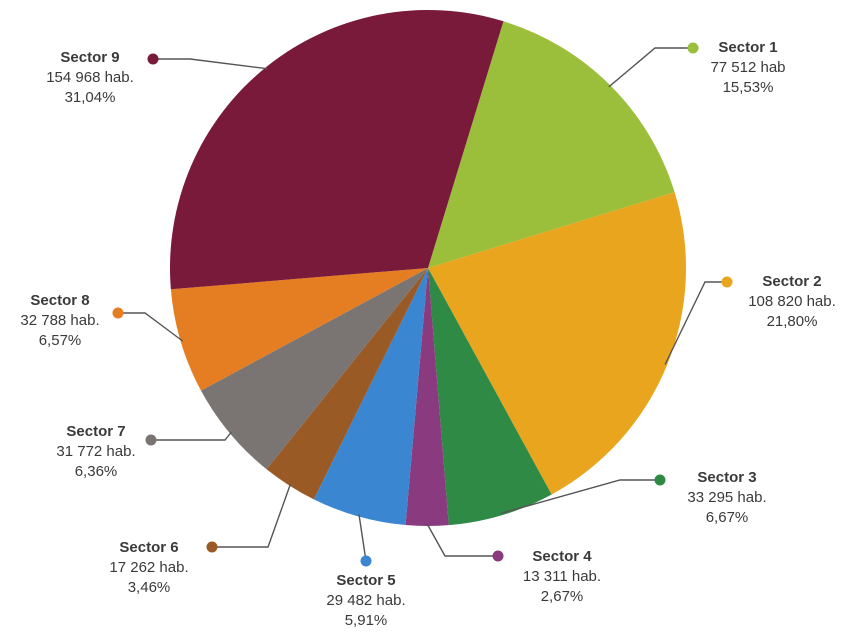  Describe the element at coordinates (96, 471) in the screenshot. I see `slice-label-percent-sector-7: 6,36%` at that location.